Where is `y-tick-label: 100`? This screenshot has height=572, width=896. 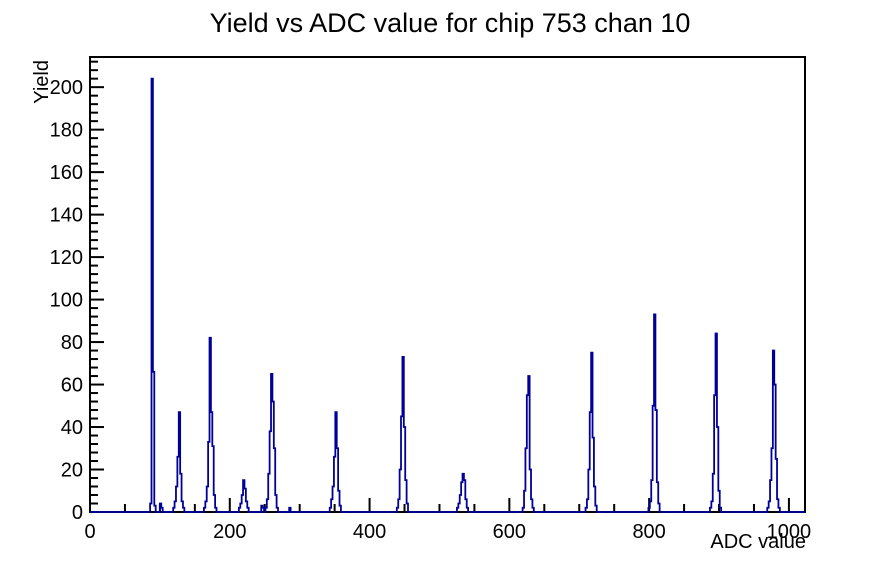 y-tick-label: 100 is located at coordinates (66, 301).